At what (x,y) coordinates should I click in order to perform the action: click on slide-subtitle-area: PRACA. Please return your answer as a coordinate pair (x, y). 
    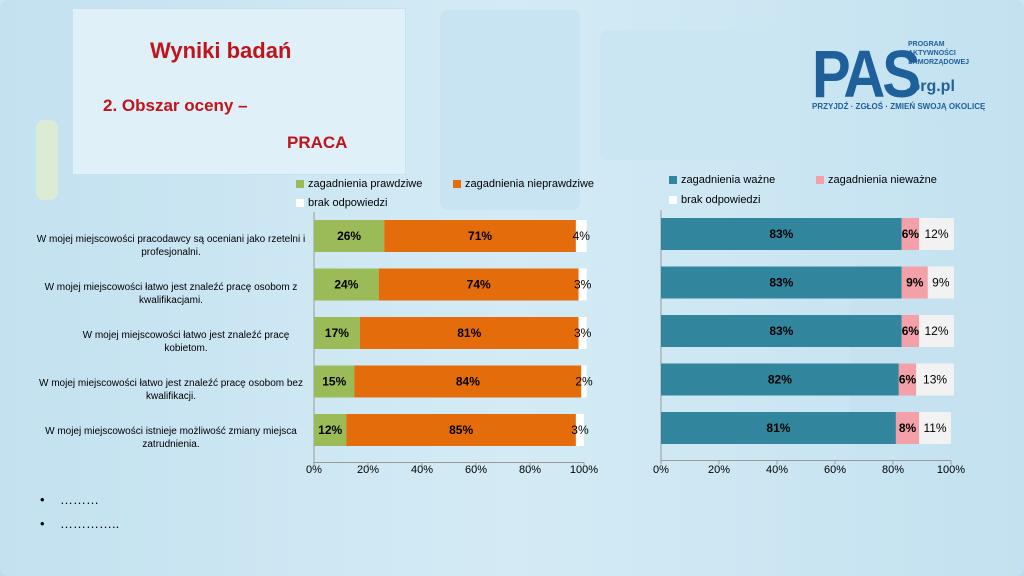
    Looking at the image, I should click on (317, 142).